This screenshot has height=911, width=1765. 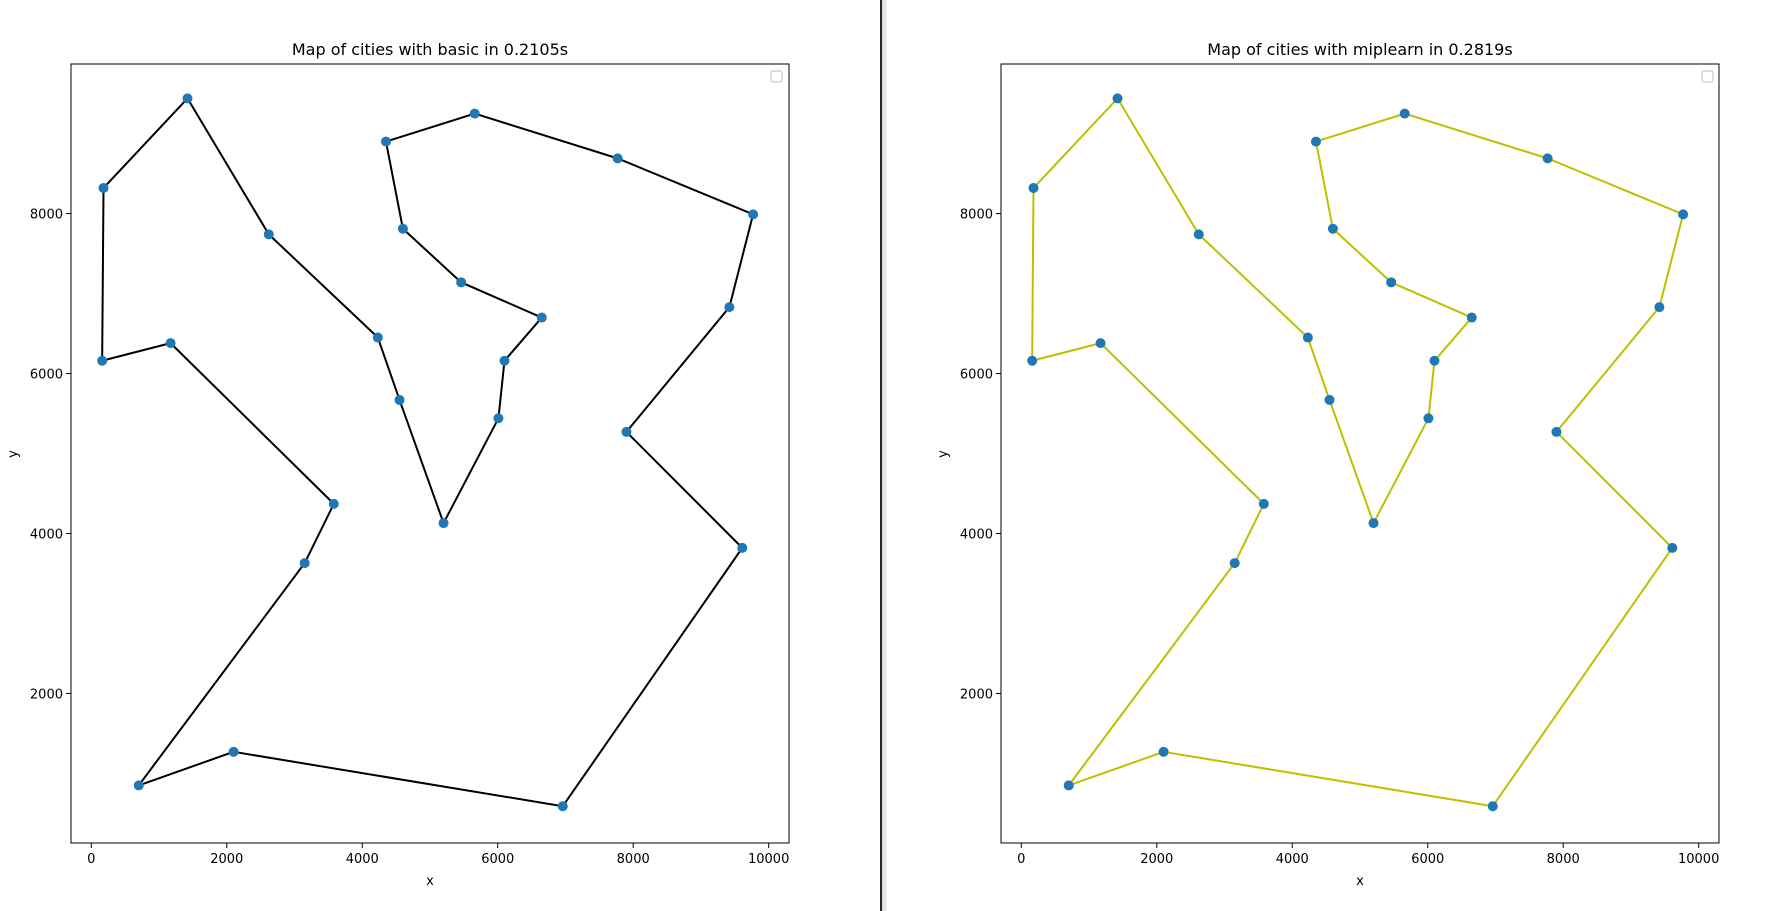 I want to click on y-tick-label: 4000, so click(x=976, y=534).